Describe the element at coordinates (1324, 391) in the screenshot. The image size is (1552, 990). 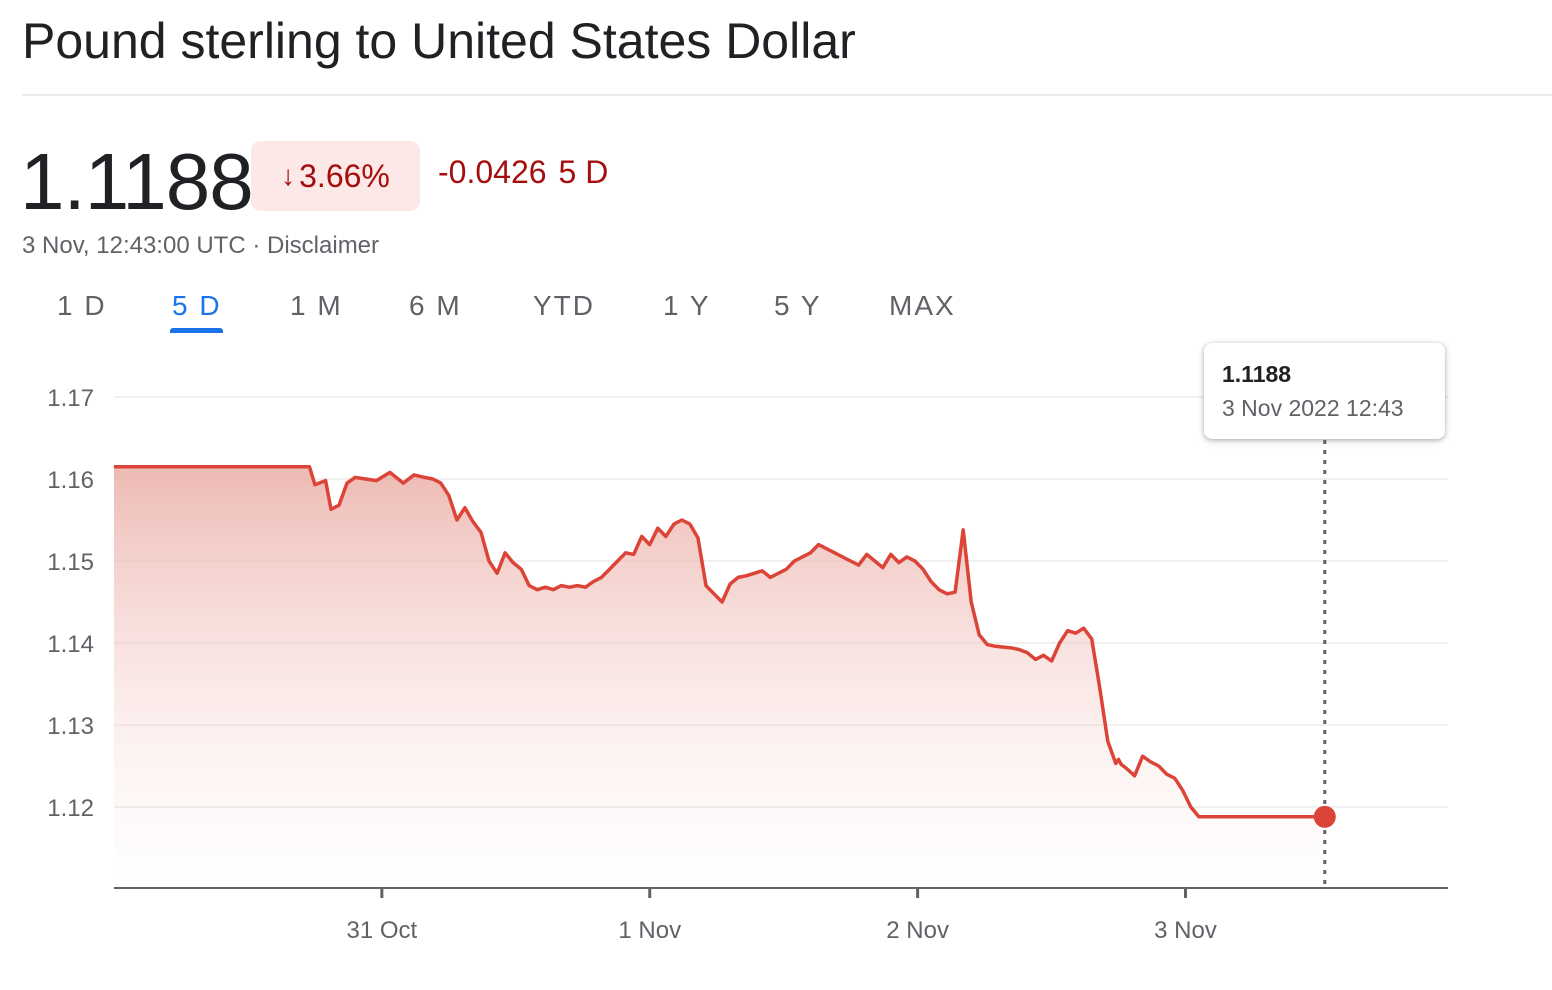
I see `chart-tooltip: 1.1188 3 Nov 2022 12:43` at that location.